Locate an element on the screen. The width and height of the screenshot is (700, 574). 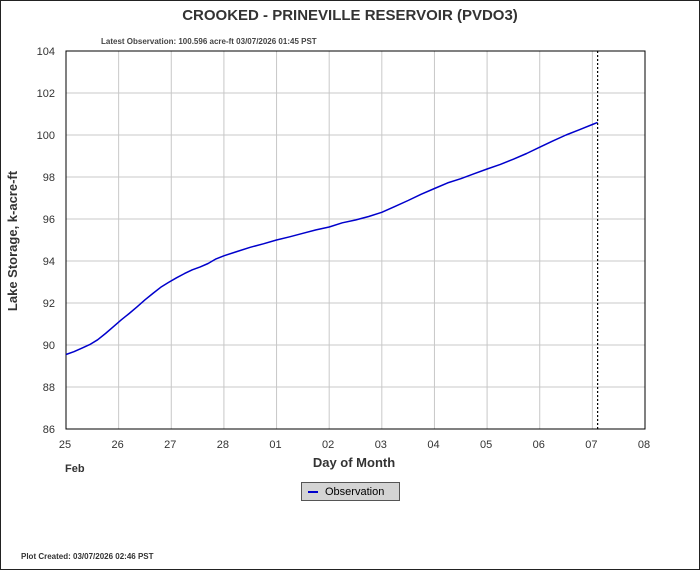
x-tick-label: 25 is located at coordinates (65, 445).